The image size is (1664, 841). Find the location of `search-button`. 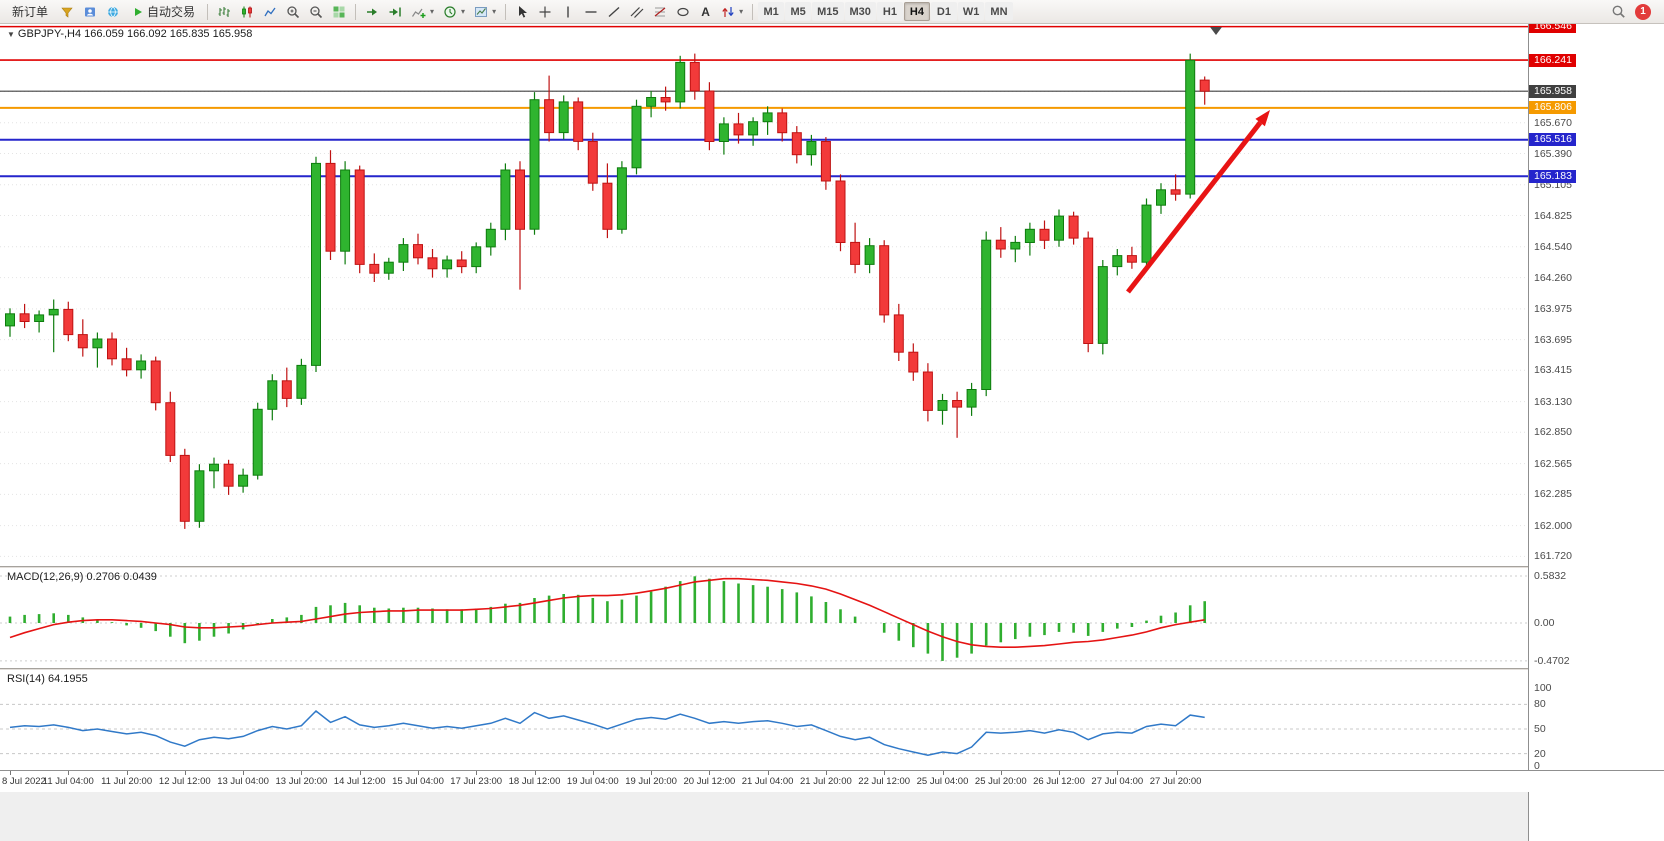

search-button is located at coordinates (1618, 12).